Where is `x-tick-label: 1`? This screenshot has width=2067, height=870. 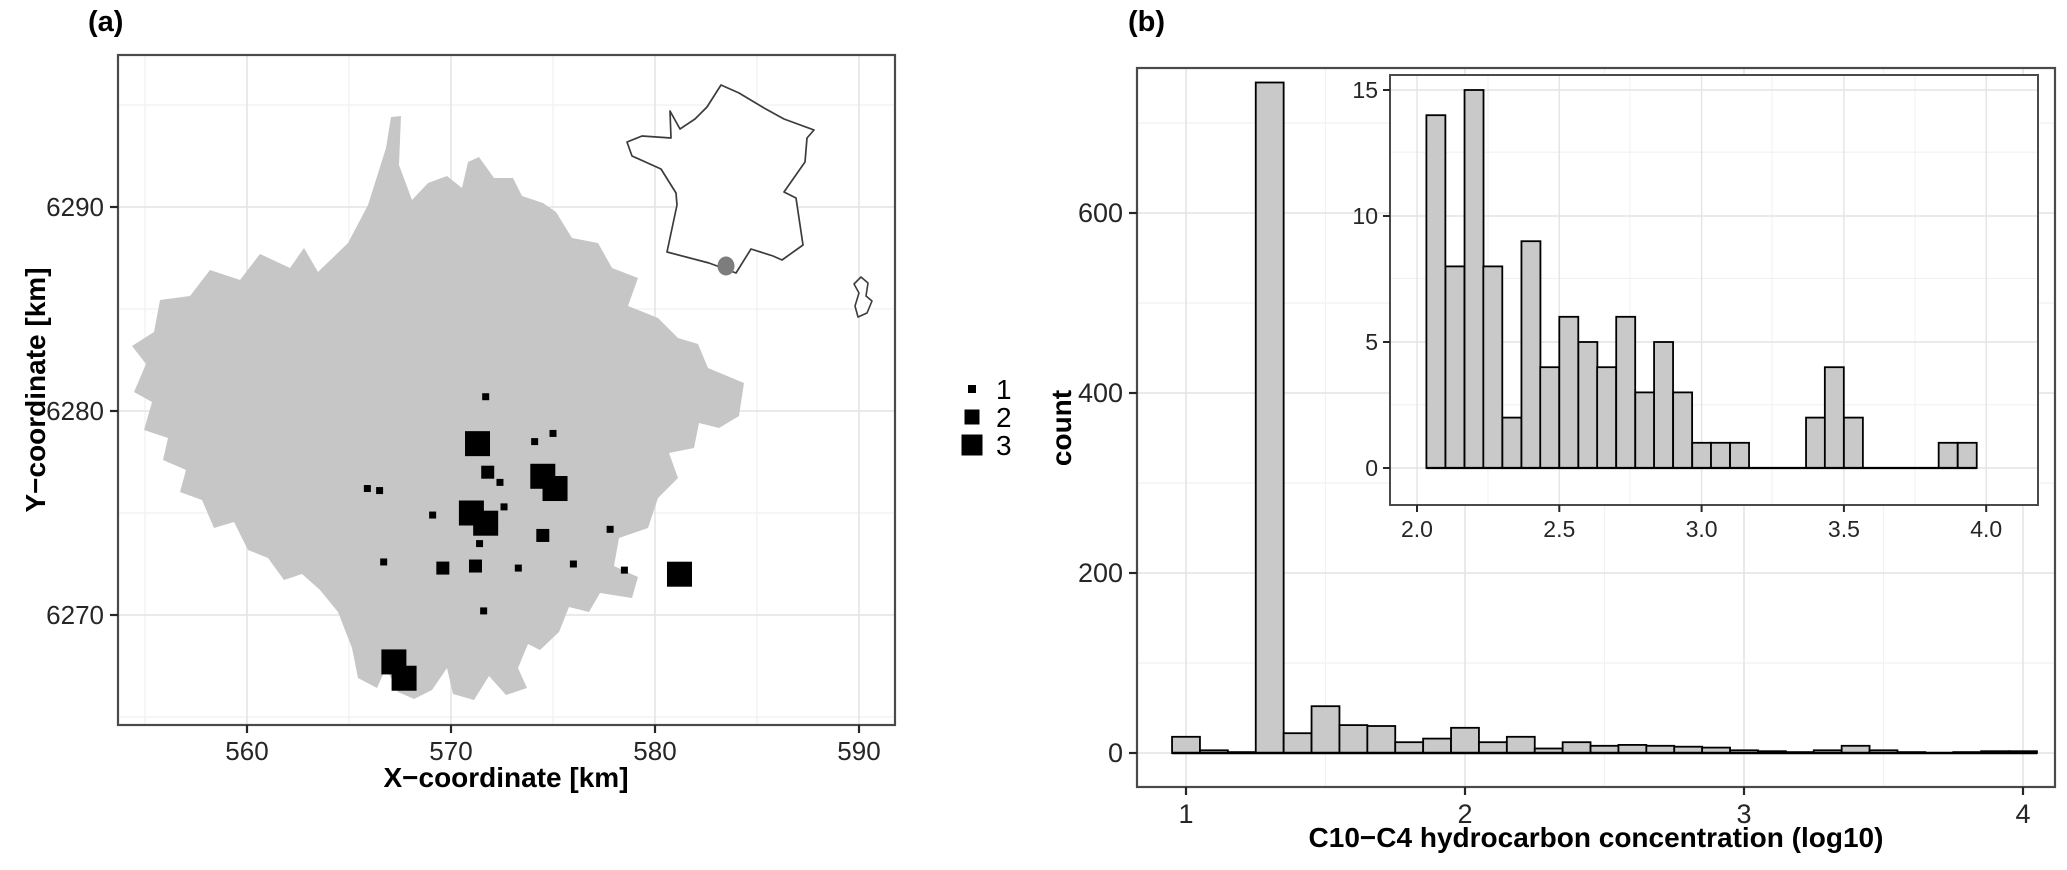
x-tick-label: 1 is located at coordinates (1185, 814).